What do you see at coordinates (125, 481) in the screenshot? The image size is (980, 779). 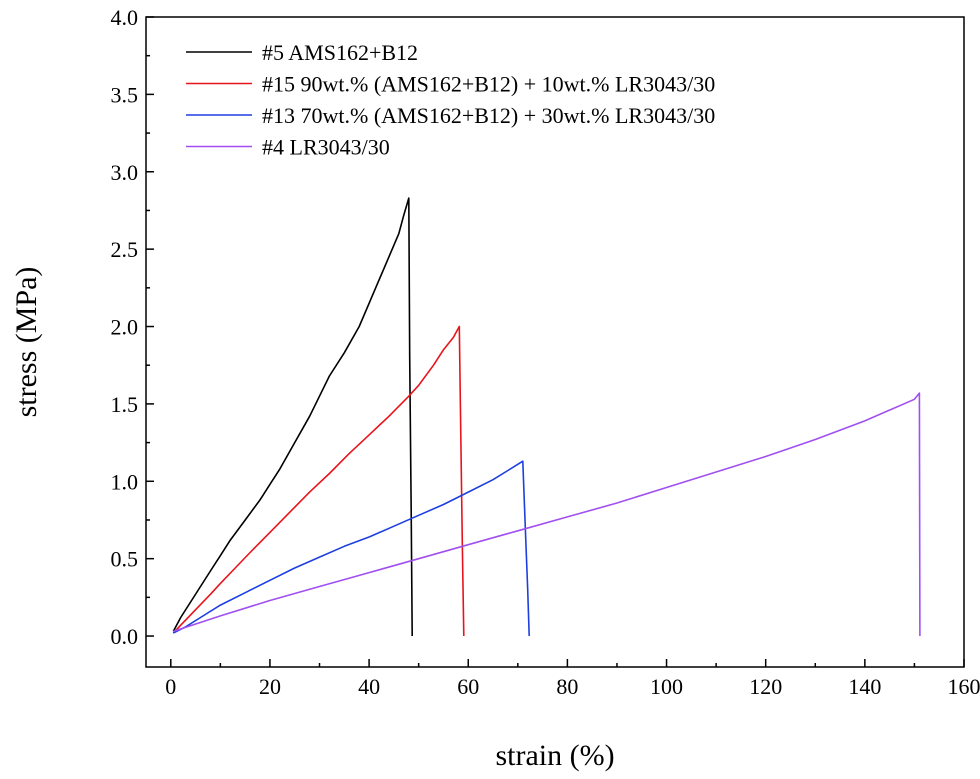 I see `y-tick-label: 1.0` at bounding box center [125, 481].